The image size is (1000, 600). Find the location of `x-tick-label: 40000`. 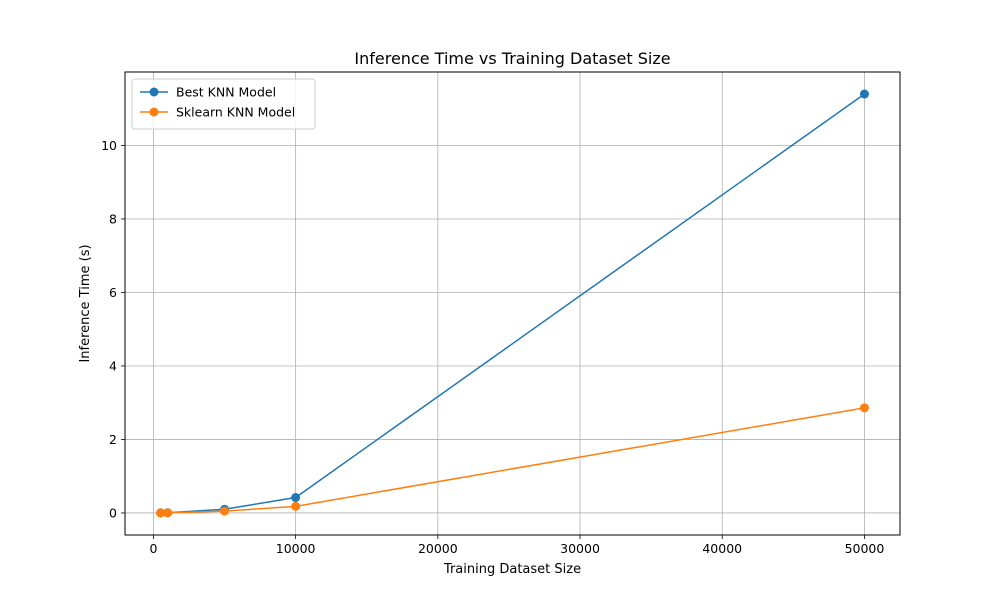

x-tick-label: 40000 is located at coordinates (722, 548).